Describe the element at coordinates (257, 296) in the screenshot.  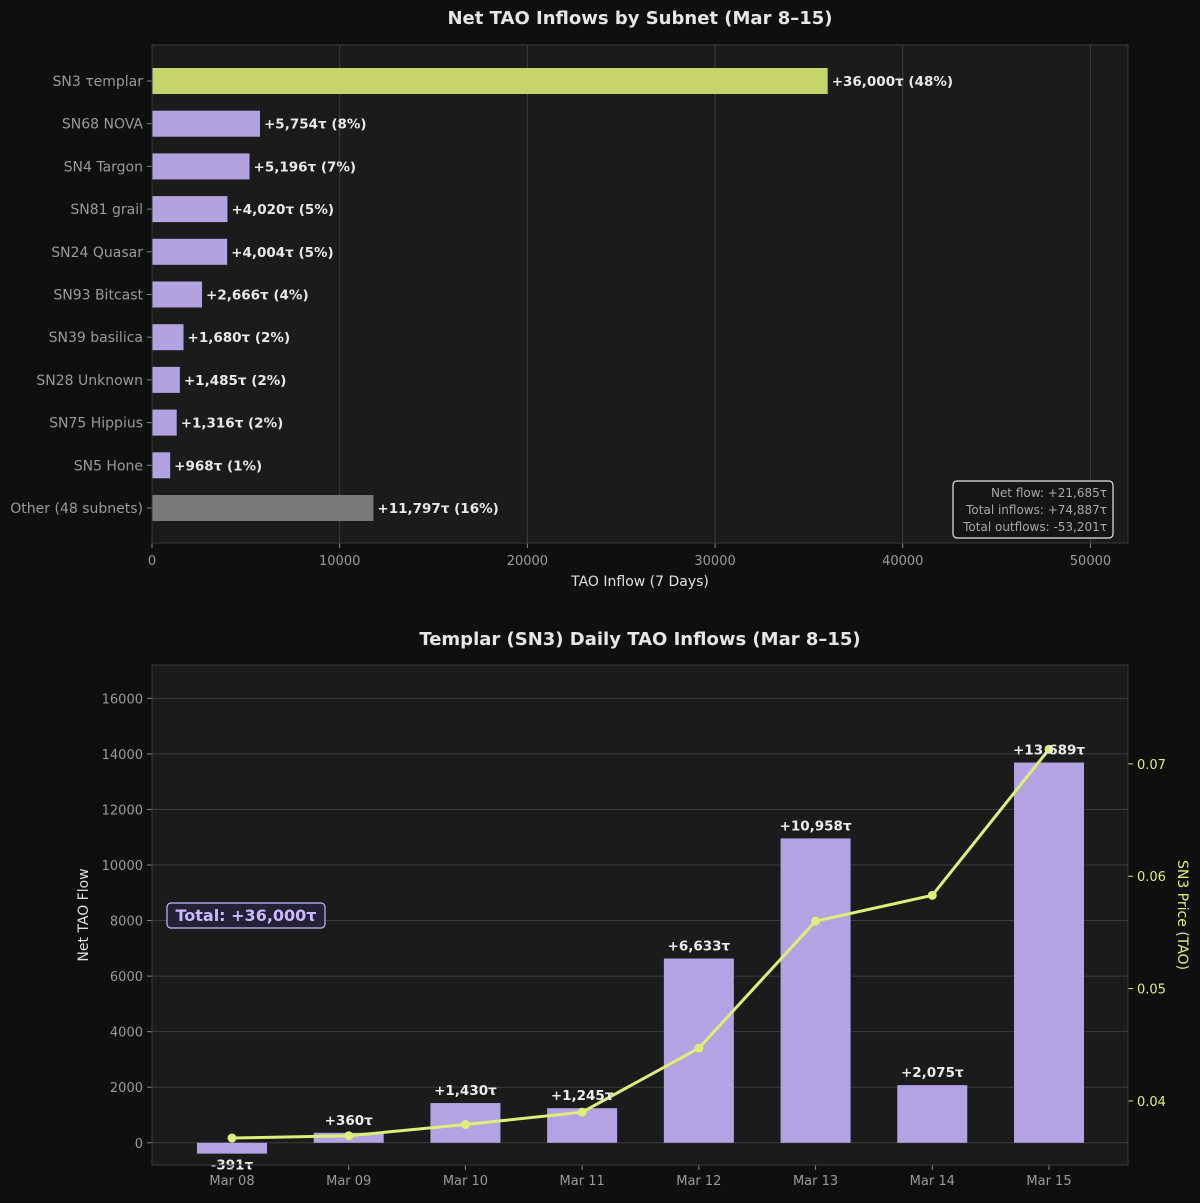
I see `subnet-bar-value-label: +2,666τ (4%)` at that location.